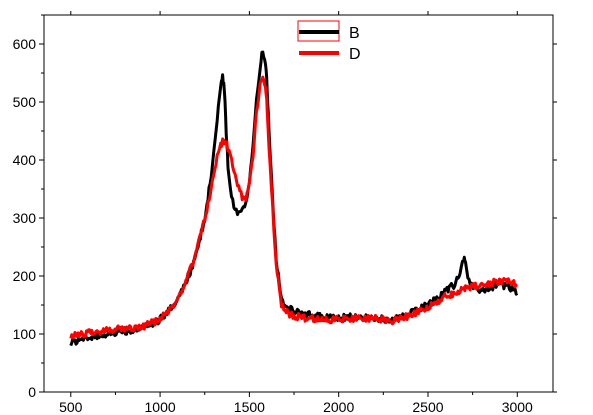 Image resolution: width=593 pixels, height=415 pixels. Describe the element at coordinates (25, 218) in the screenshot. I see `y-tick-label: 300` at that location.